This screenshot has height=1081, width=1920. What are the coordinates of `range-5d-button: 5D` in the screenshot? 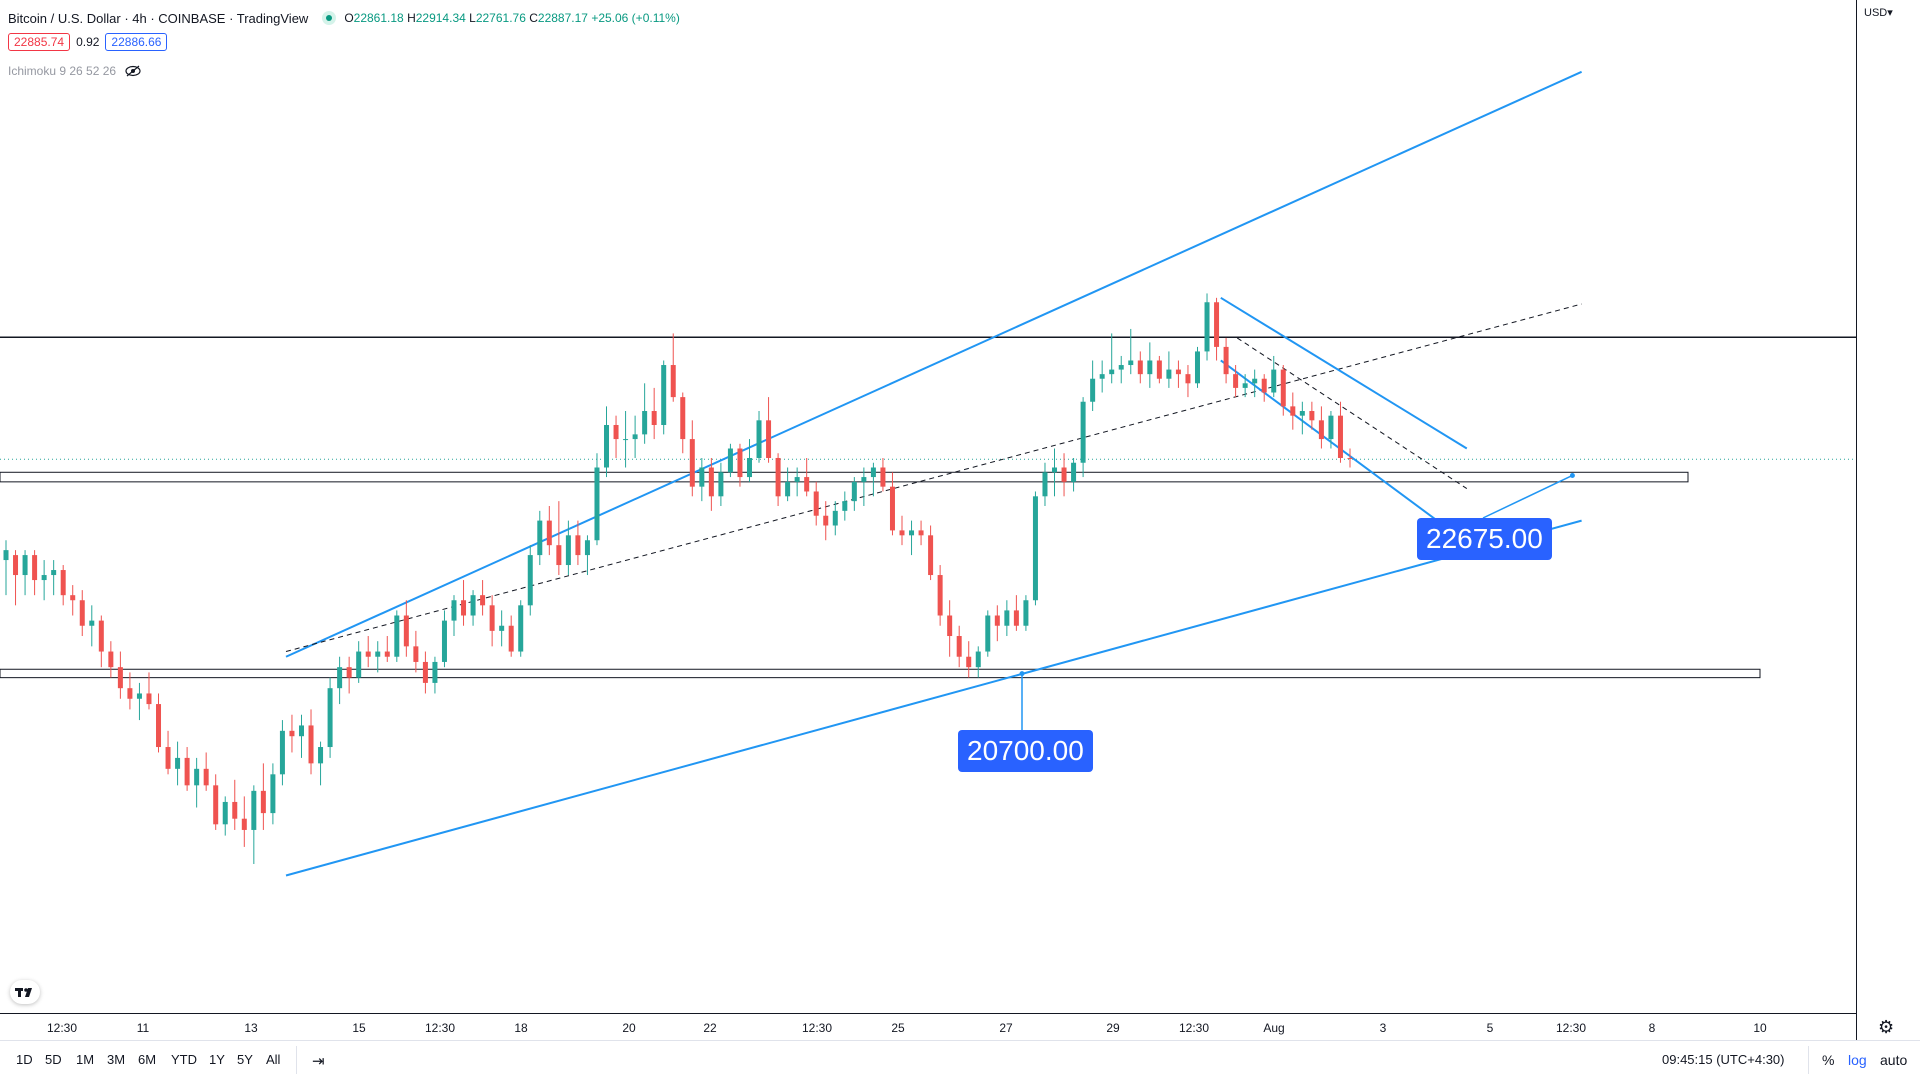 It's located at (53, 1059).